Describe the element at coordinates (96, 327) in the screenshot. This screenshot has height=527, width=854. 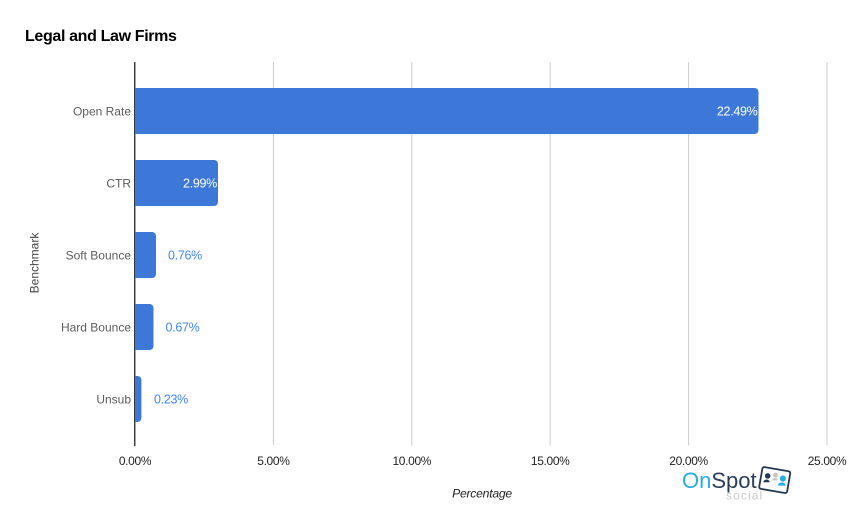
I see `svg-text: Hard Bounce` at that location.